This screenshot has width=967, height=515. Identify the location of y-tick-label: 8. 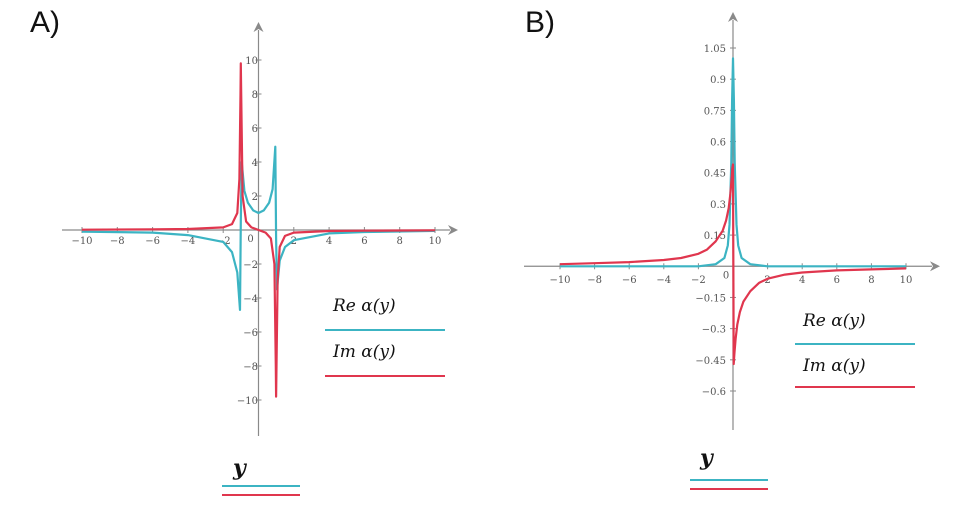
(255, 95).